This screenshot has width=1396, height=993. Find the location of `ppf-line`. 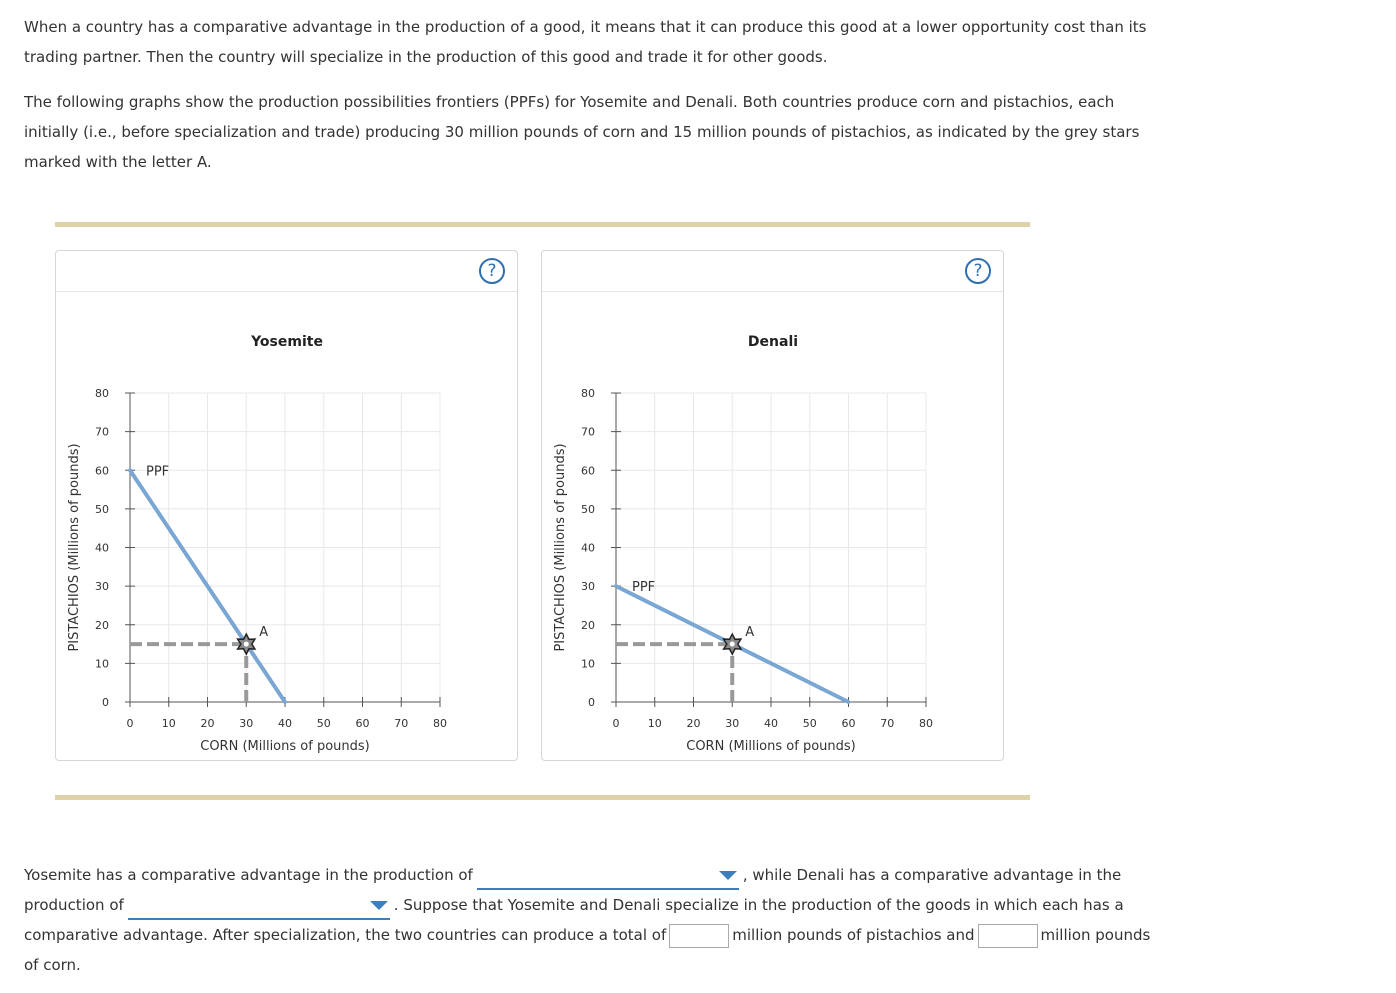

ppf-line is located at coordinates (207, 586).